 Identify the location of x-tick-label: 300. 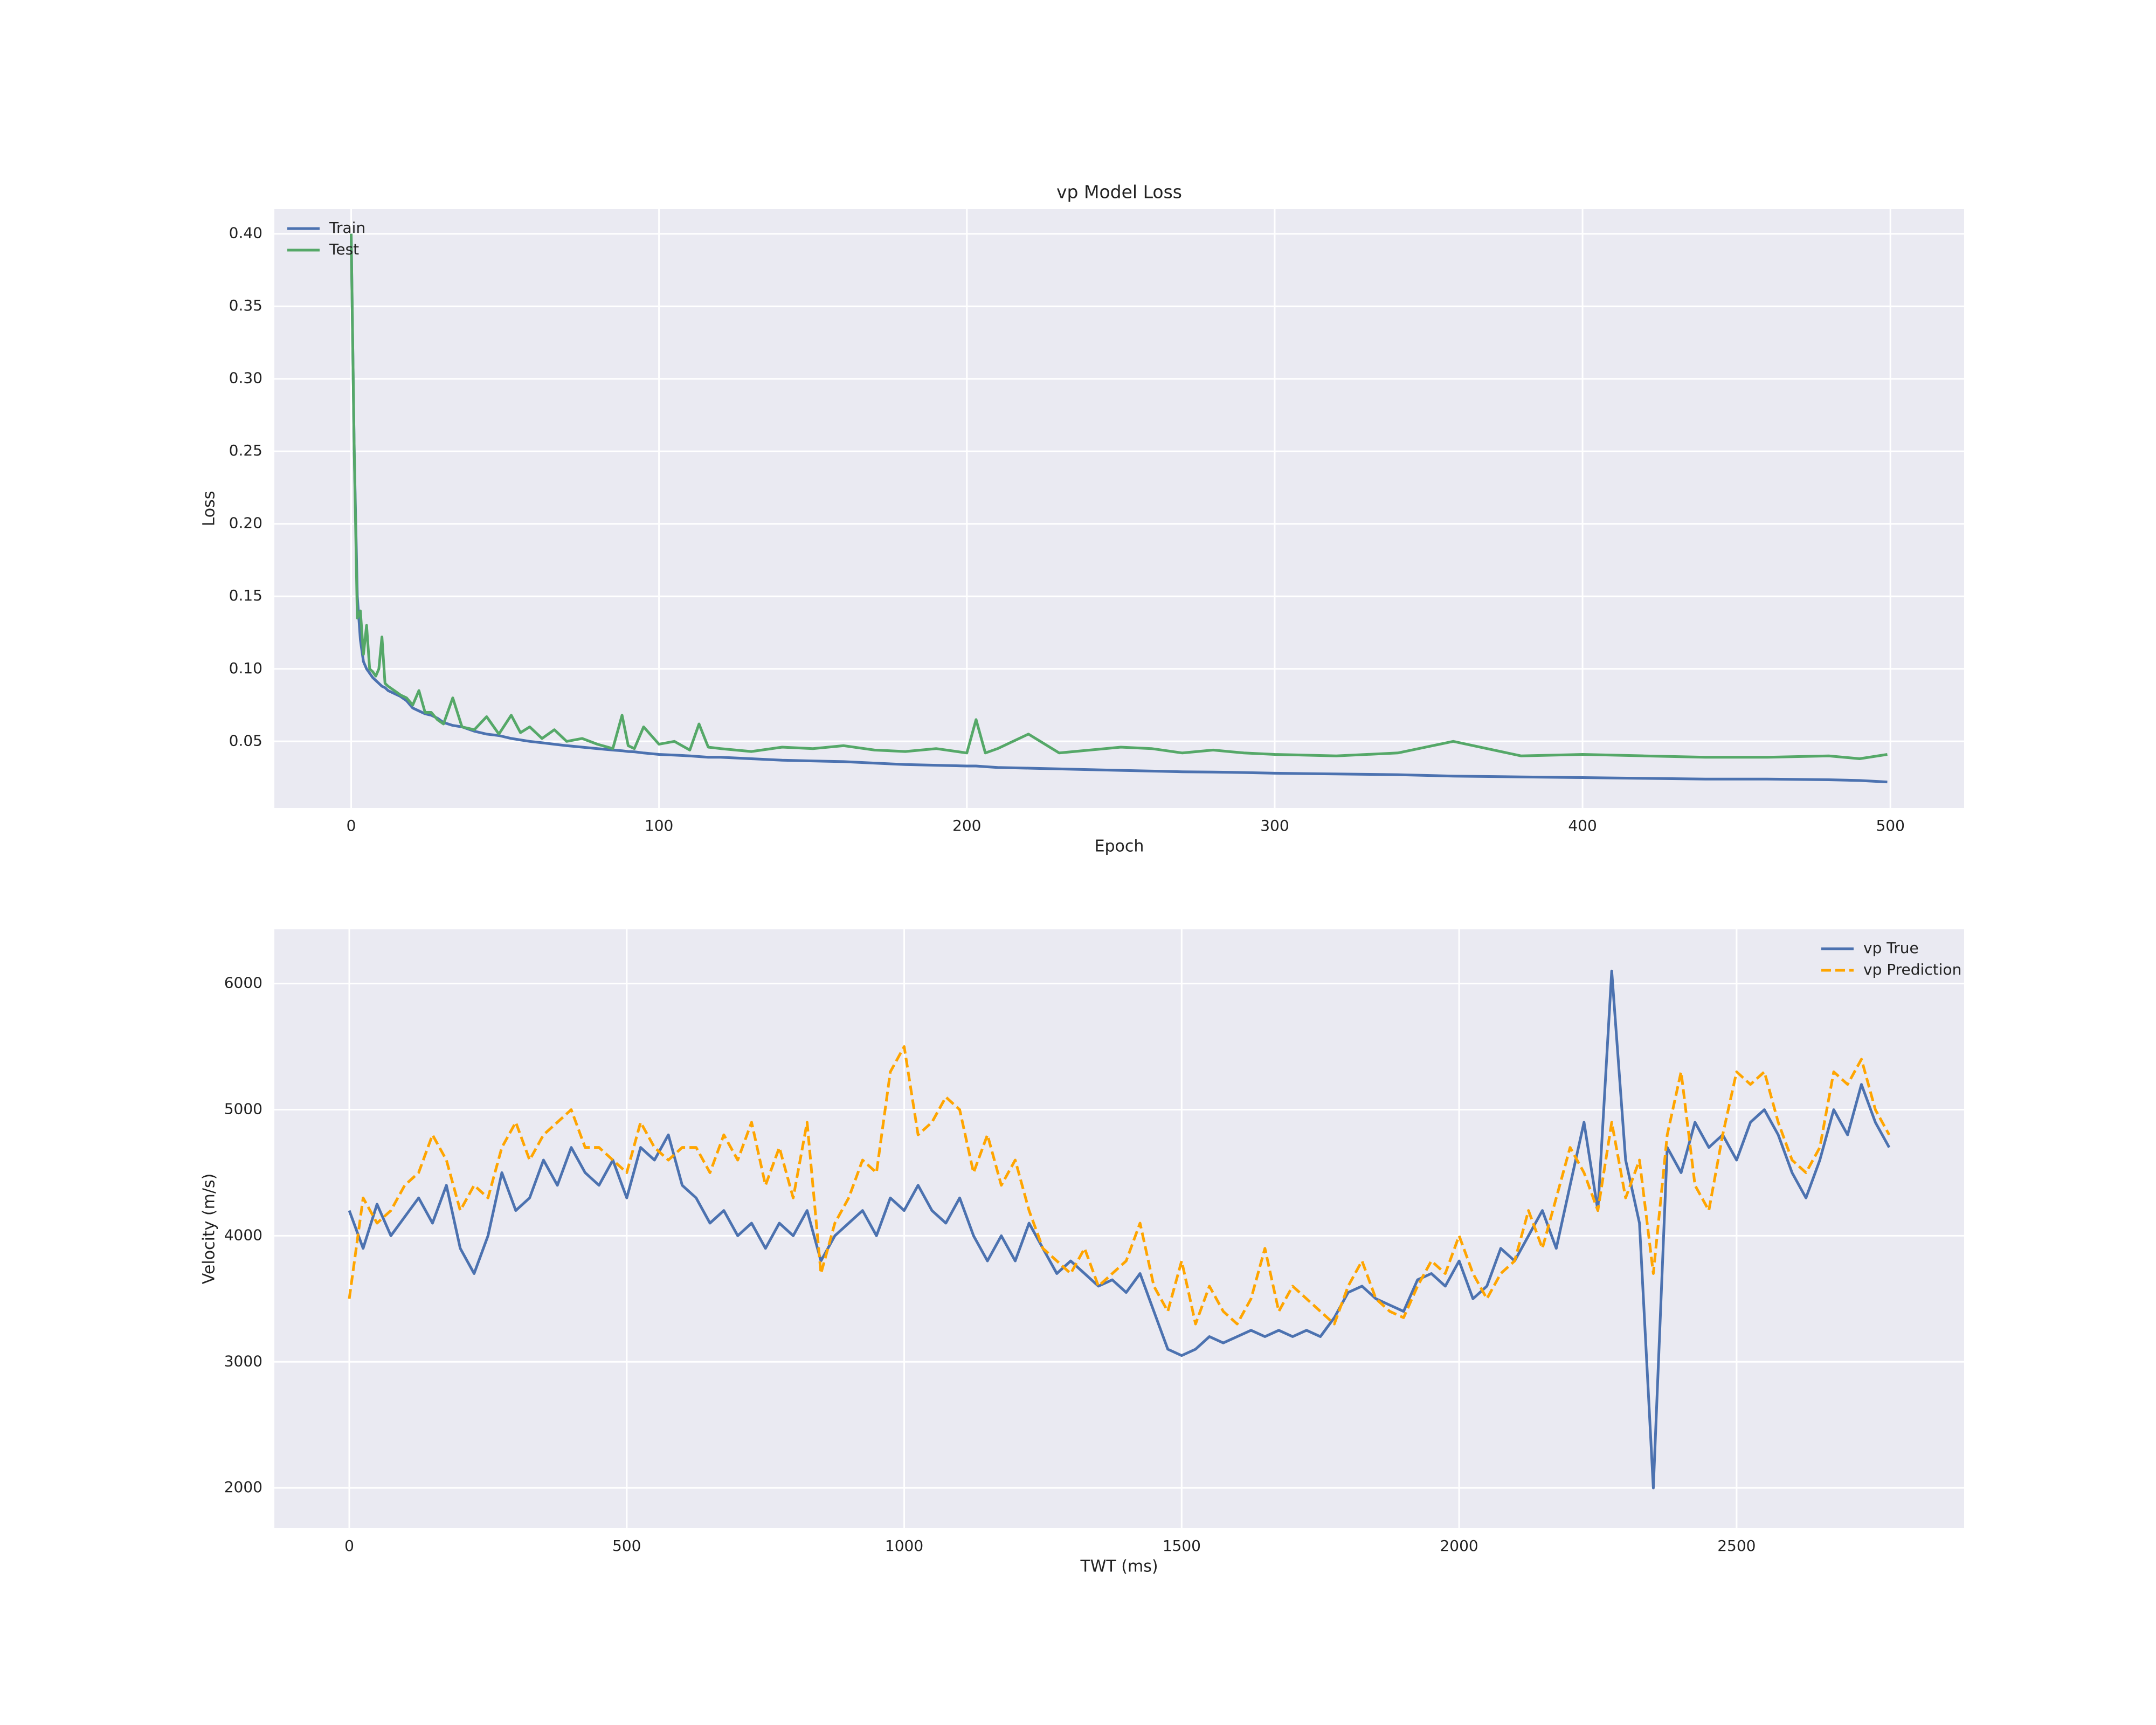
(1274, 825).